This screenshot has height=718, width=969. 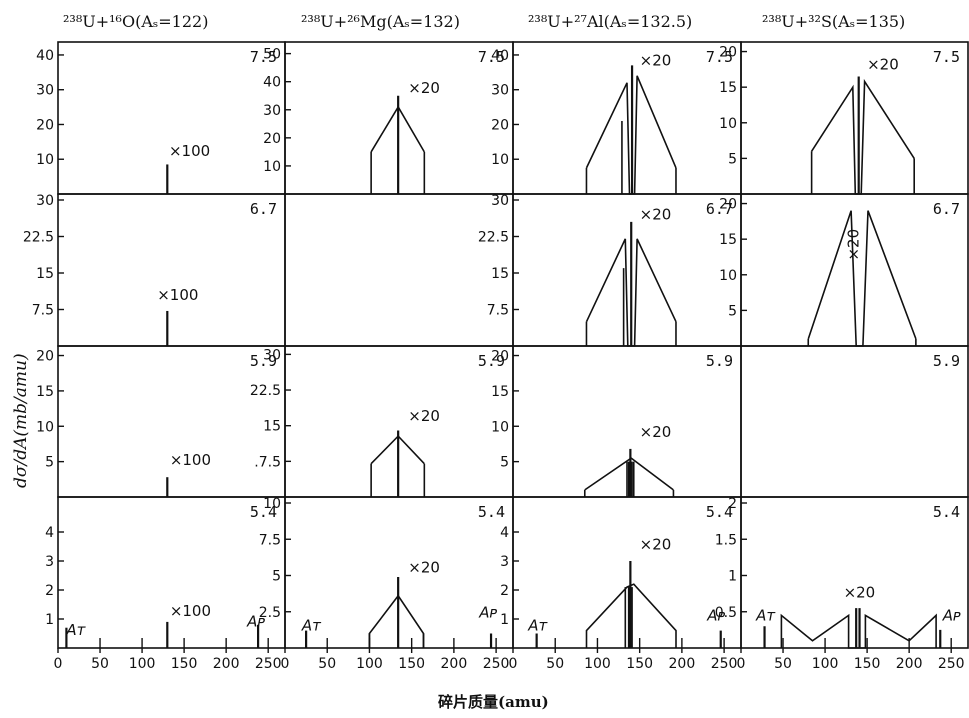 What do you see at coordinates (616, 118) in the screenshot?
I see `panel-r1-c3: 10 20 30 40 7.5 ×20` at bounding box center [616, 118].